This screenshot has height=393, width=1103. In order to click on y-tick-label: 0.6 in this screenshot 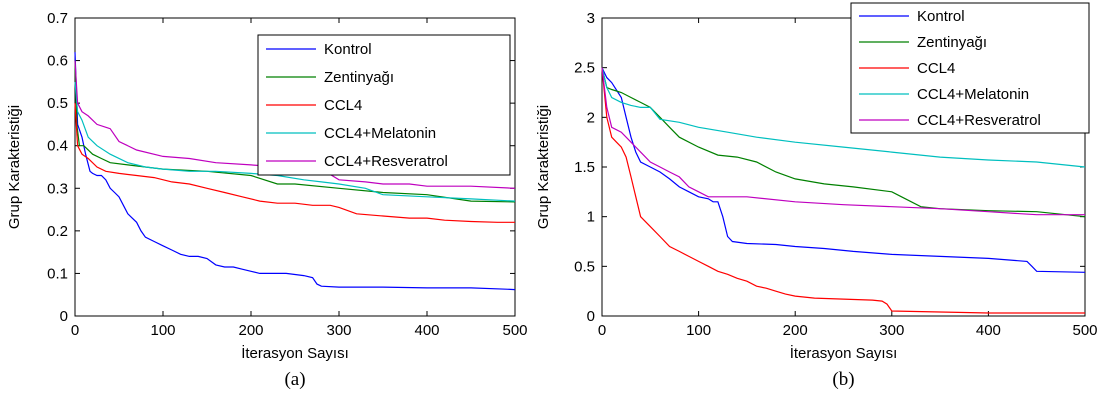, I will do `click(57, 61)`.